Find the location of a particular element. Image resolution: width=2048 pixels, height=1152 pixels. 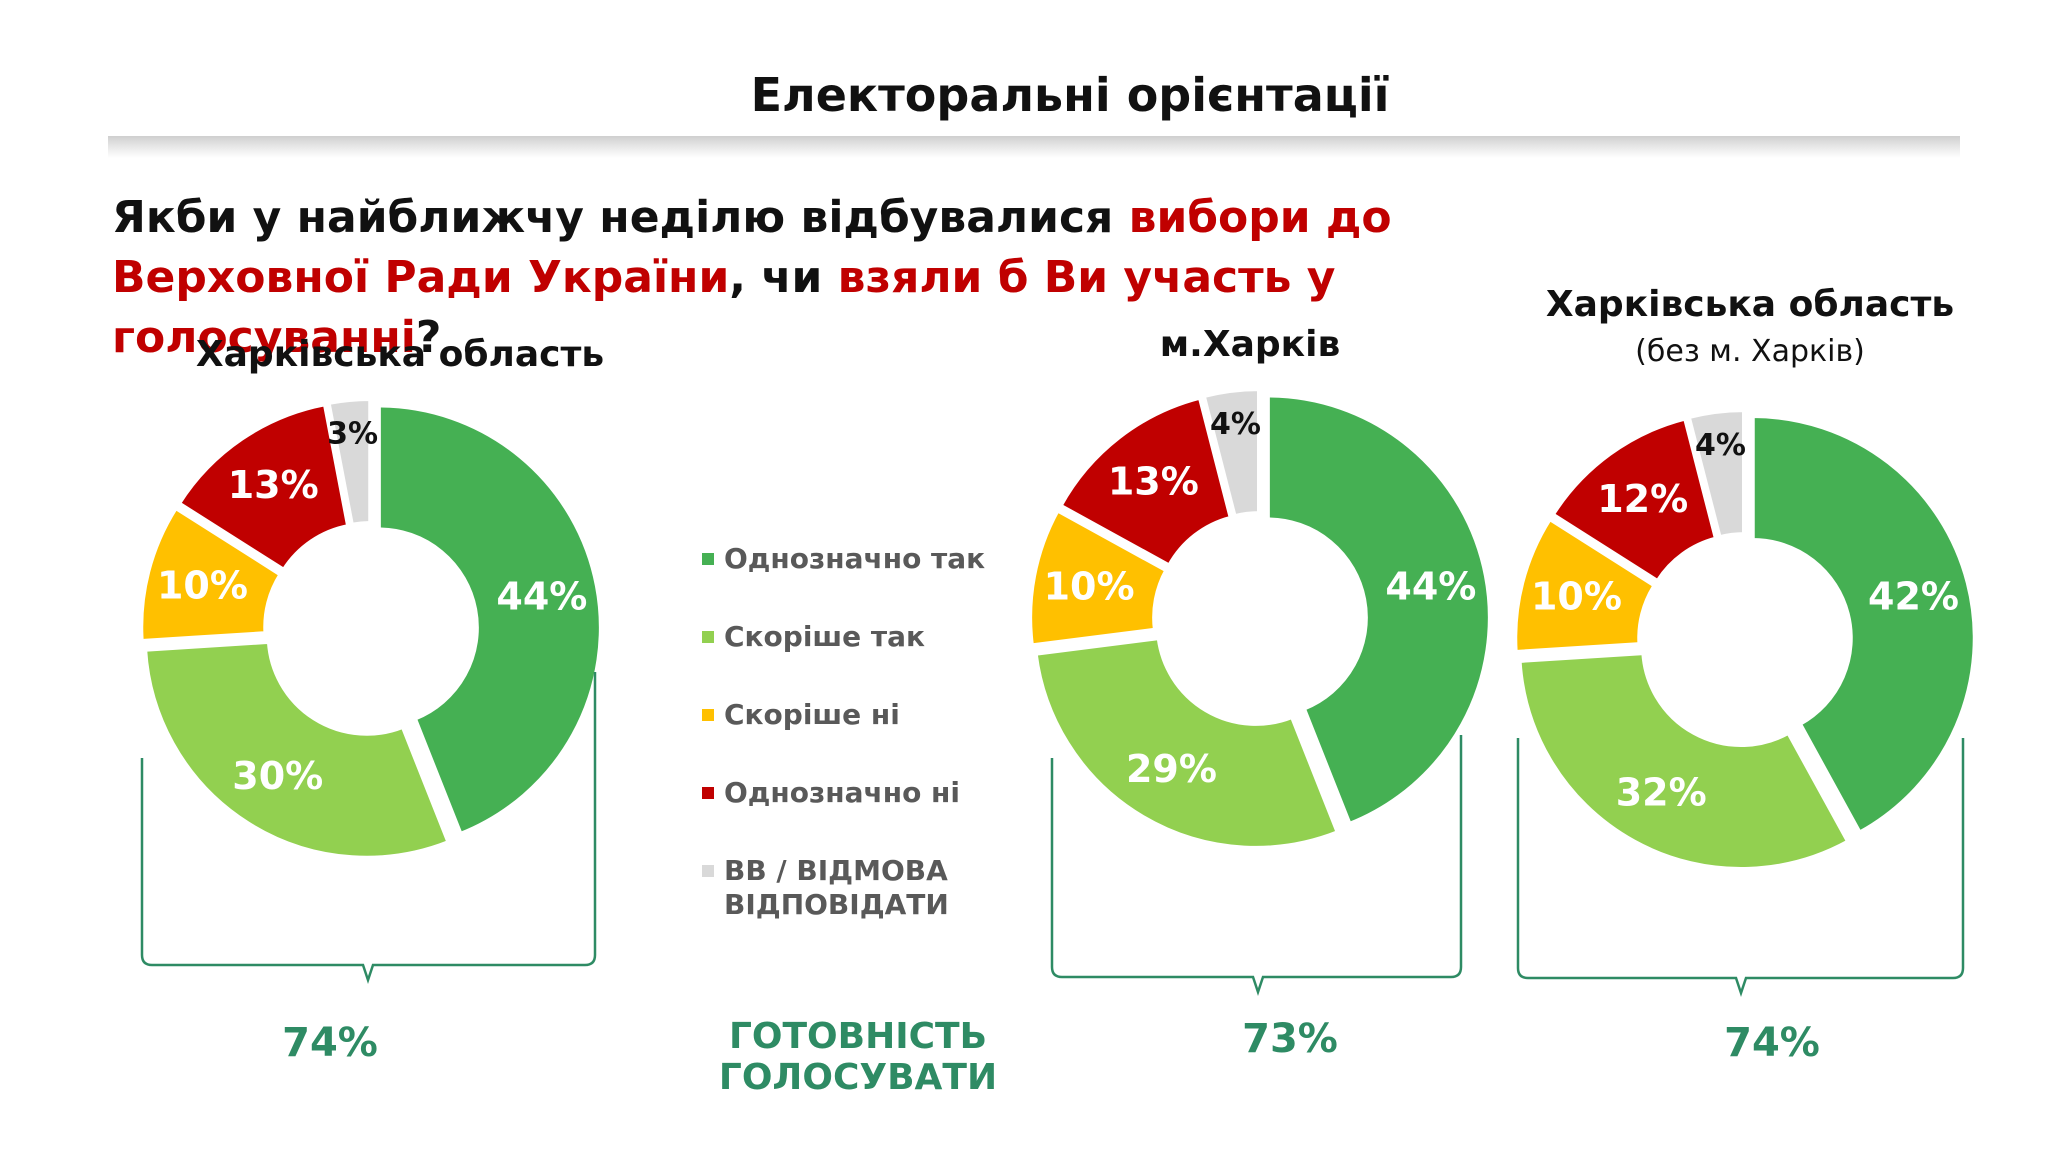

ready-to-vote-label: ГОТОВНІСТЬ ГОЛОСУВАТИ is located at coordinates (858, 1057).